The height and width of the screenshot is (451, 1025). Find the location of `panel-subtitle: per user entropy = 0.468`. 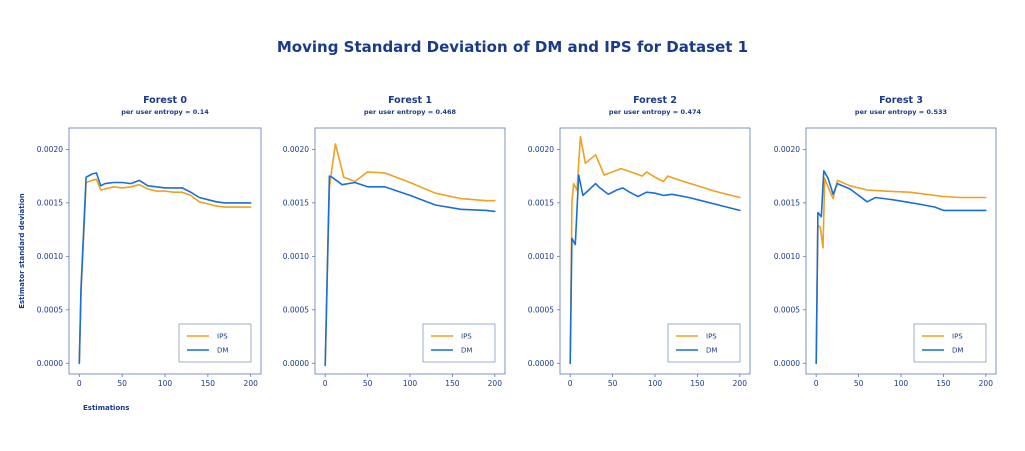

panel-subtitle: per user entropy = 0.468 is located at coordinates (410, 112).